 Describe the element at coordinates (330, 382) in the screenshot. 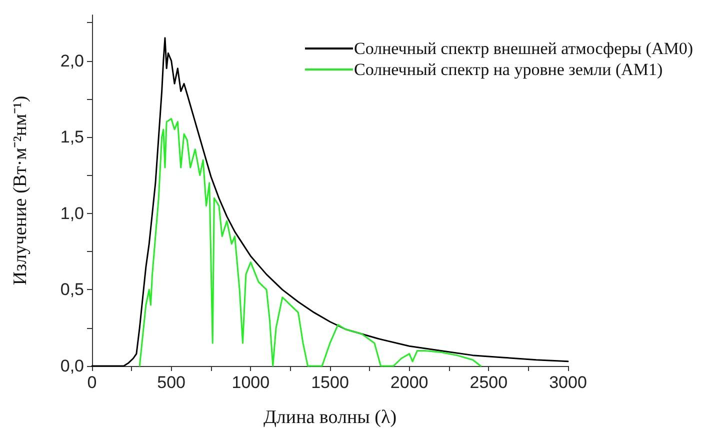

I see `x-tick-label: 1500` at that location.